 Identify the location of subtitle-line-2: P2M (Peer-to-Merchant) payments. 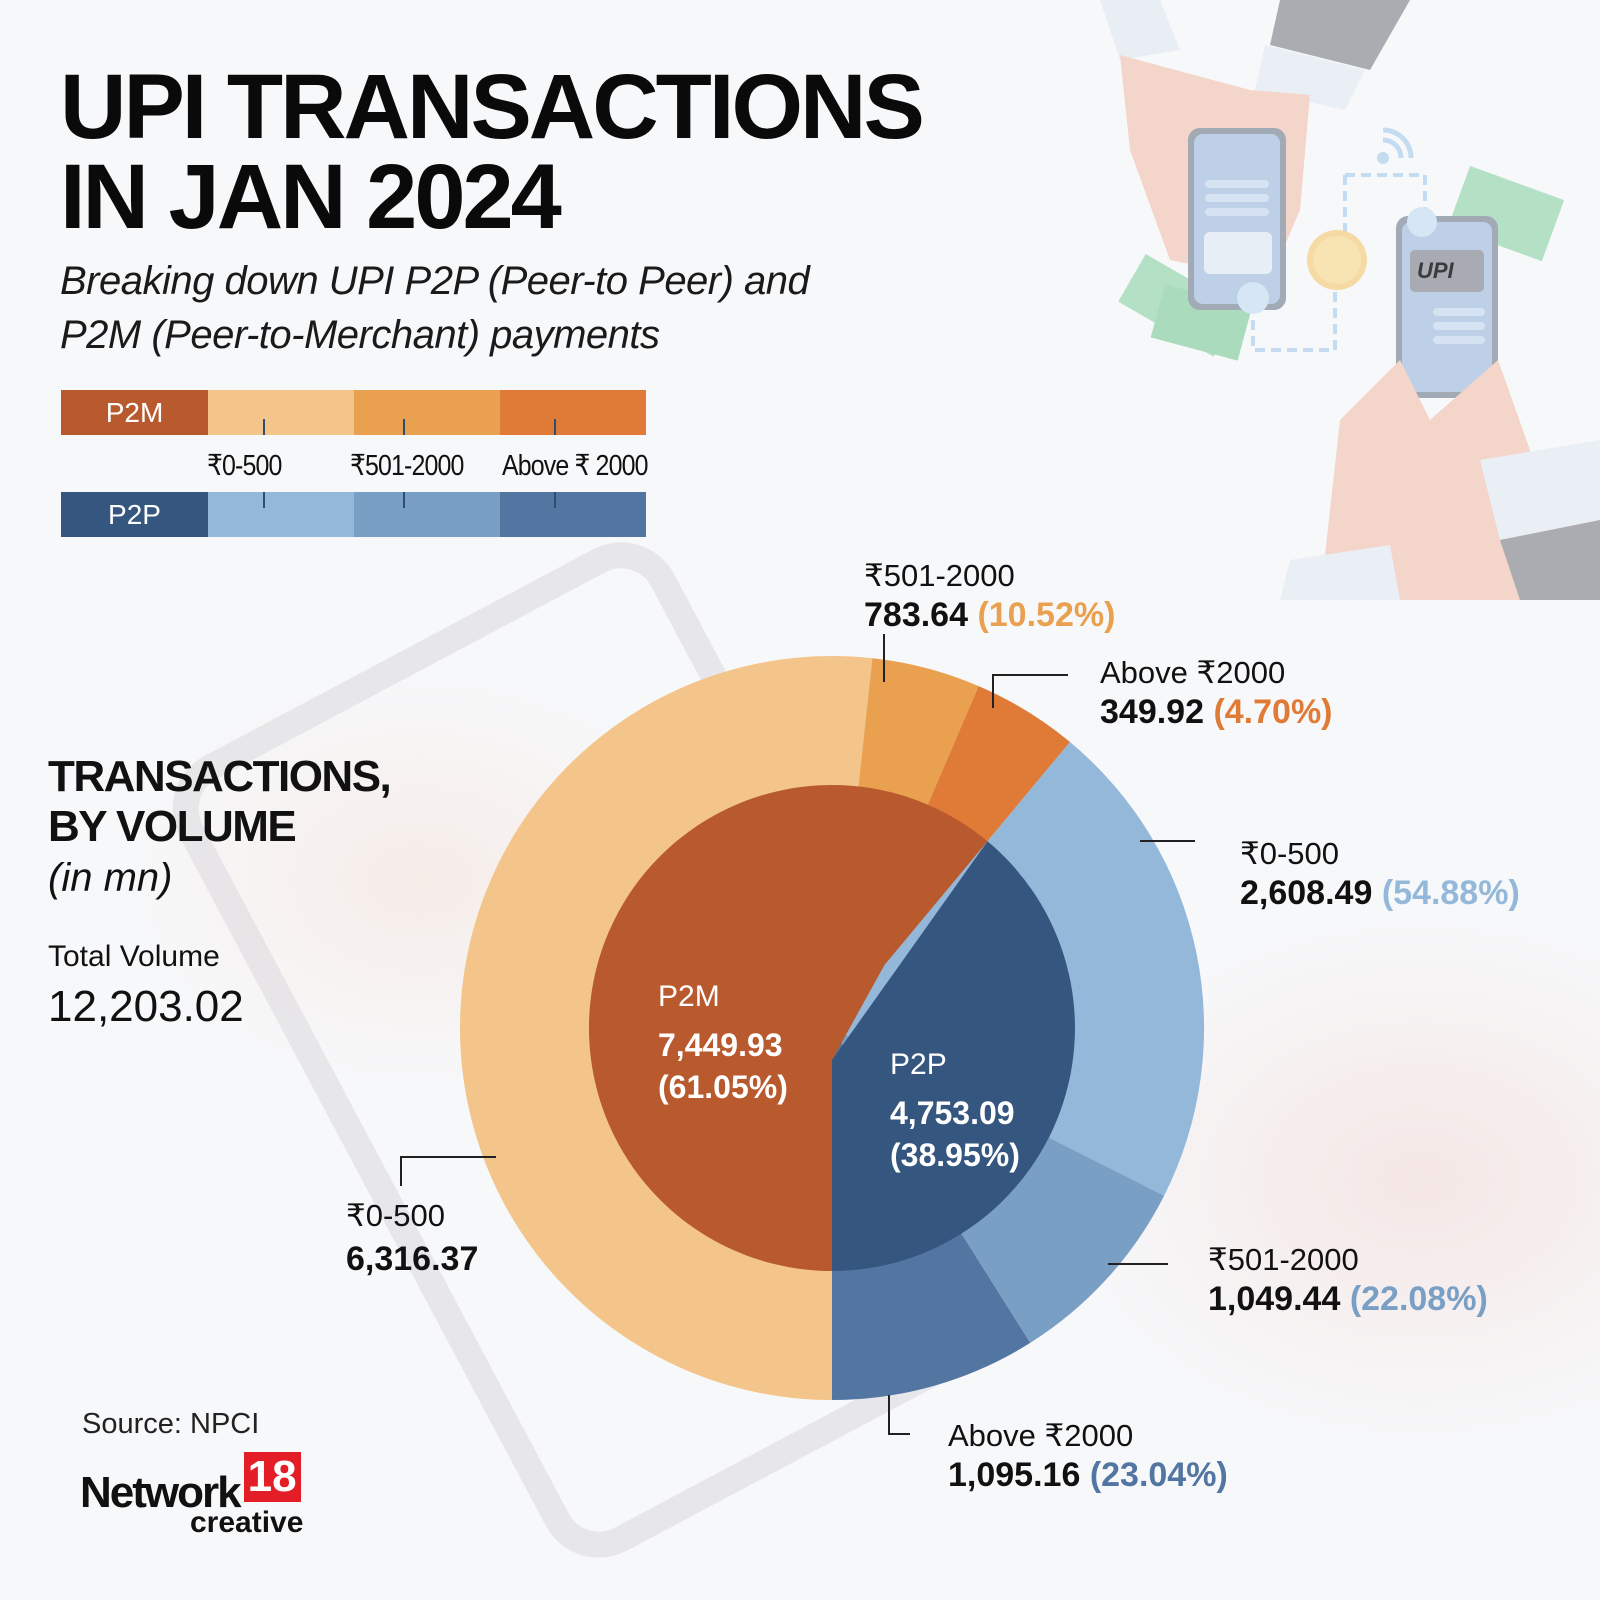
(360, 335).